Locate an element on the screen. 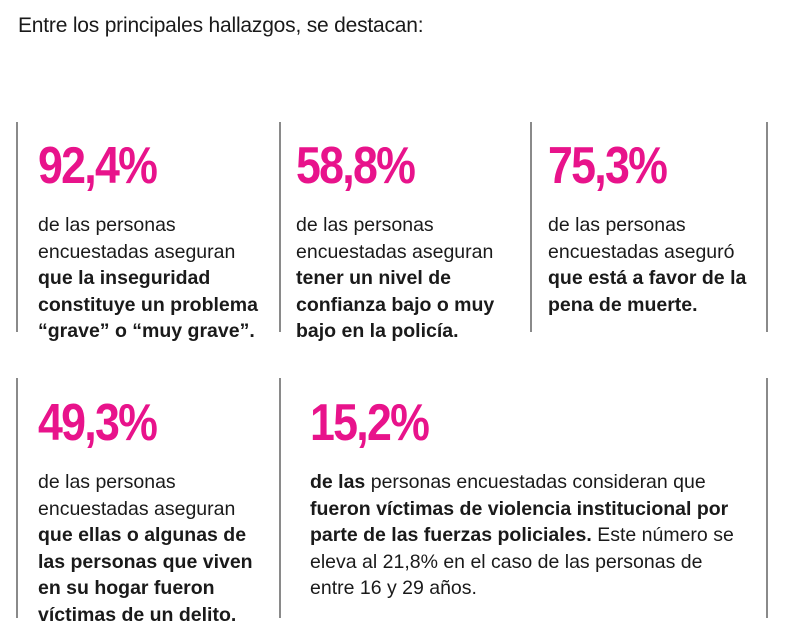  stat-percent: 49,3% is located at coordinates (98, 423).